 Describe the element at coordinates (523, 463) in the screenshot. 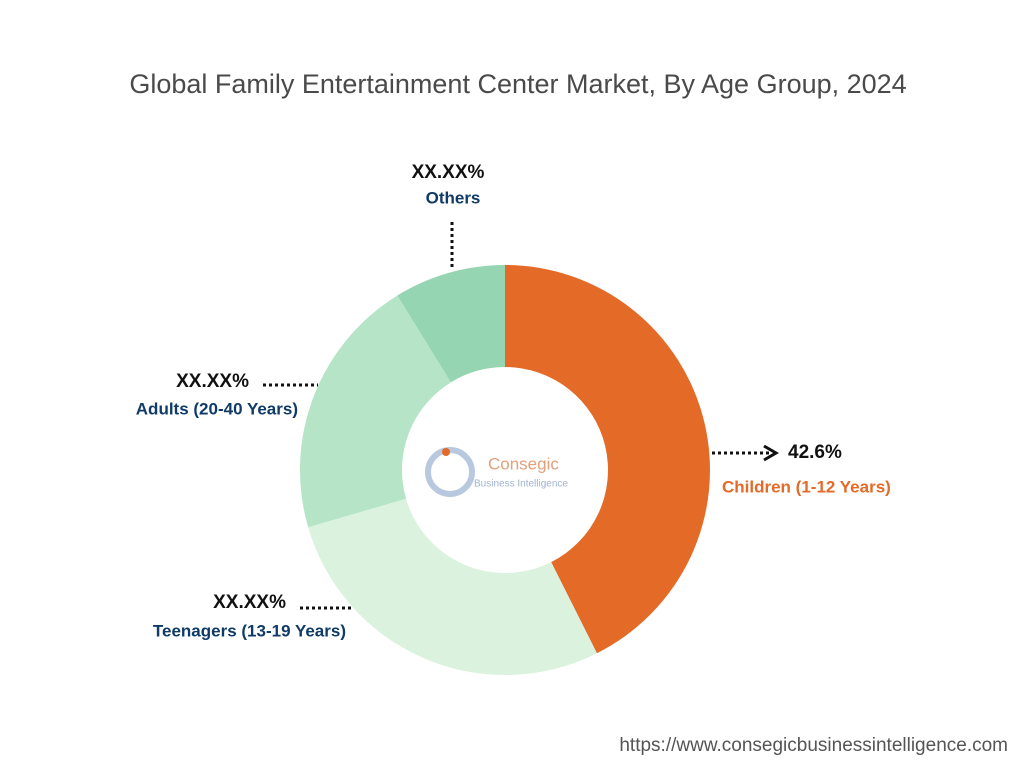

I see `logo-brand: Consegic` at that location.